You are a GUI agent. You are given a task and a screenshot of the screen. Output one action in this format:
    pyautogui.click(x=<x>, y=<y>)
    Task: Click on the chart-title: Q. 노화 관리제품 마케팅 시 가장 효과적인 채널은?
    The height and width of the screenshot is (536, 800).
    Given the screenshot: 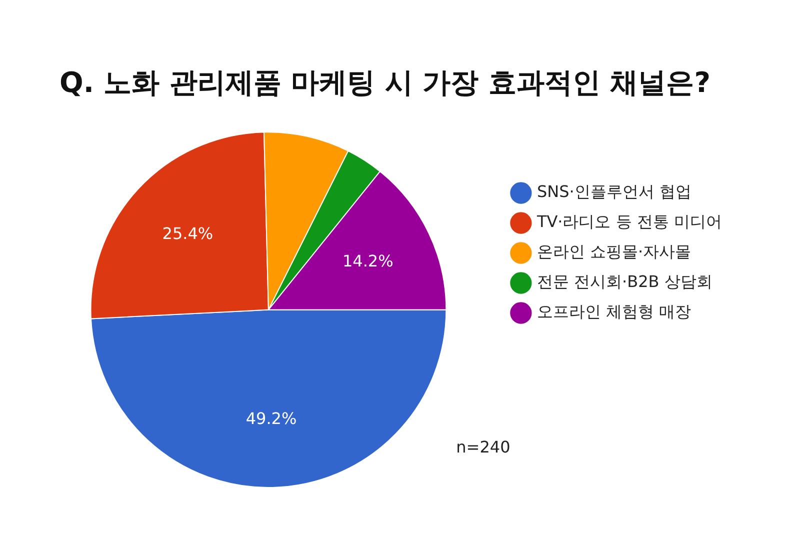 What is the action you would take?
    pyautogui.click(x=385, y=83)
    